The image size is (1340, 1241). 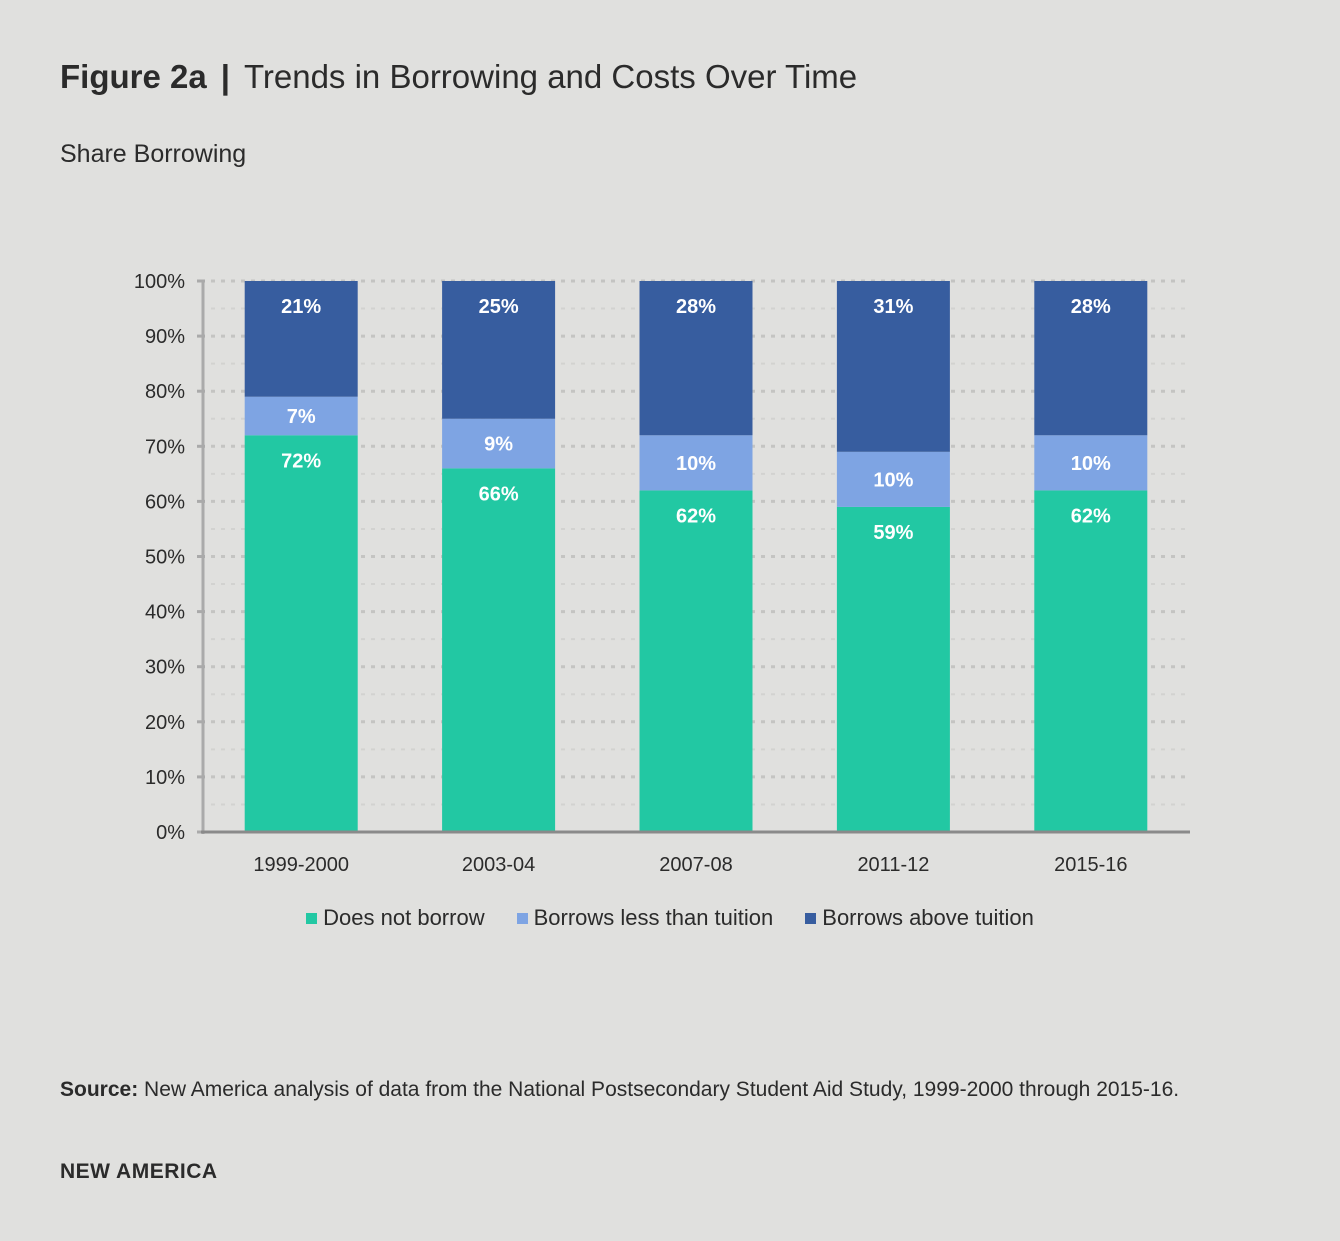 I want to click on legend-item: Does not borrow, so click(x=395, y=918).